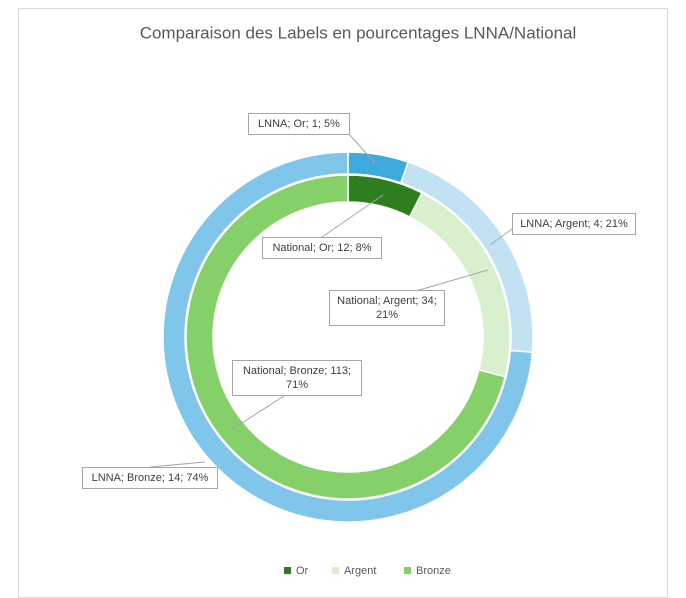  Describe the element at coordinates (360, 571) in the screenshot. I see `legend-label: Argent` at that location.